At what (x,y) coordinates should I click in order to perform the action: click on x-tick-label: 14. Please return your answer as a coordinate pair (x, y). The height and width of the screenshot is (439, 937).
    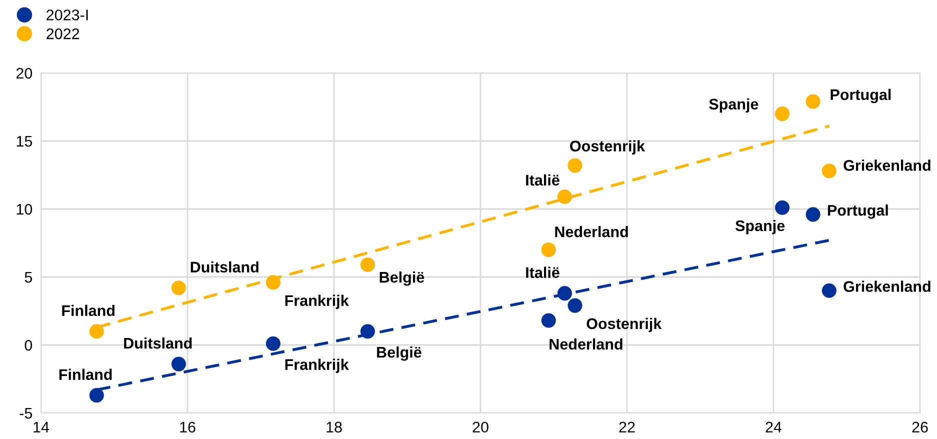
    Looking at the image, I should click on (42, 427).